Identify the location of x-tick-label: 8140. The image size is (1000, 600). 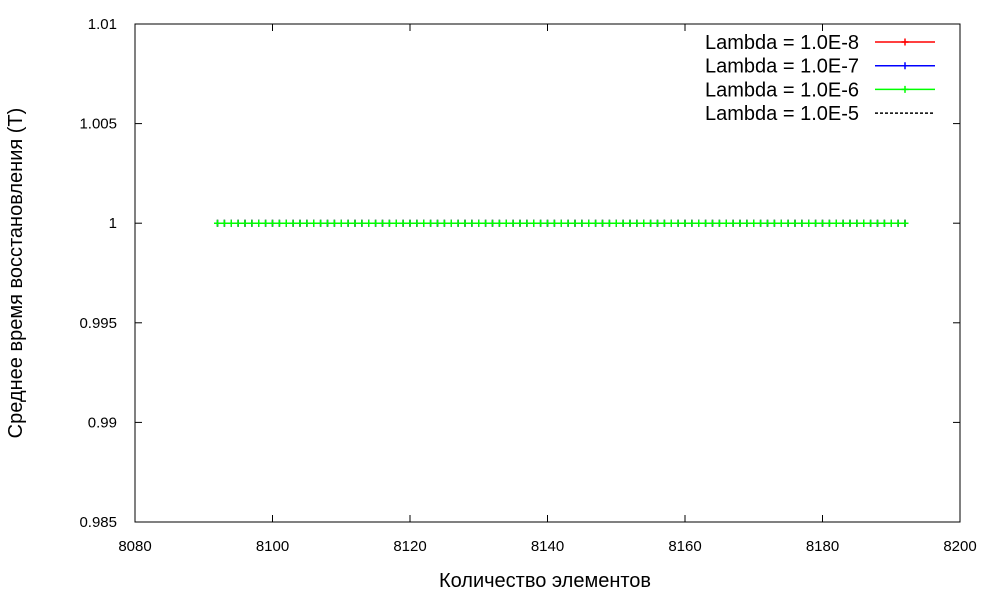
(547, 546).